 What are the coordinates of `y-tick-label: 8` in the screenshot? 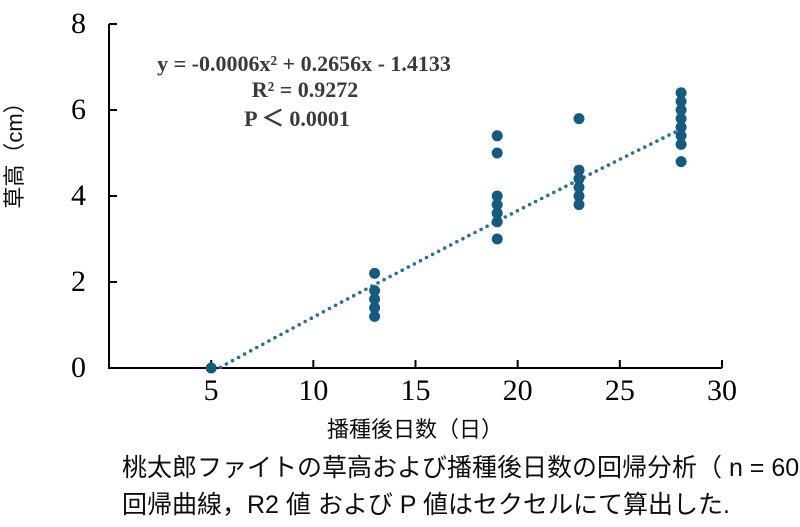 It's located at (78, 23).